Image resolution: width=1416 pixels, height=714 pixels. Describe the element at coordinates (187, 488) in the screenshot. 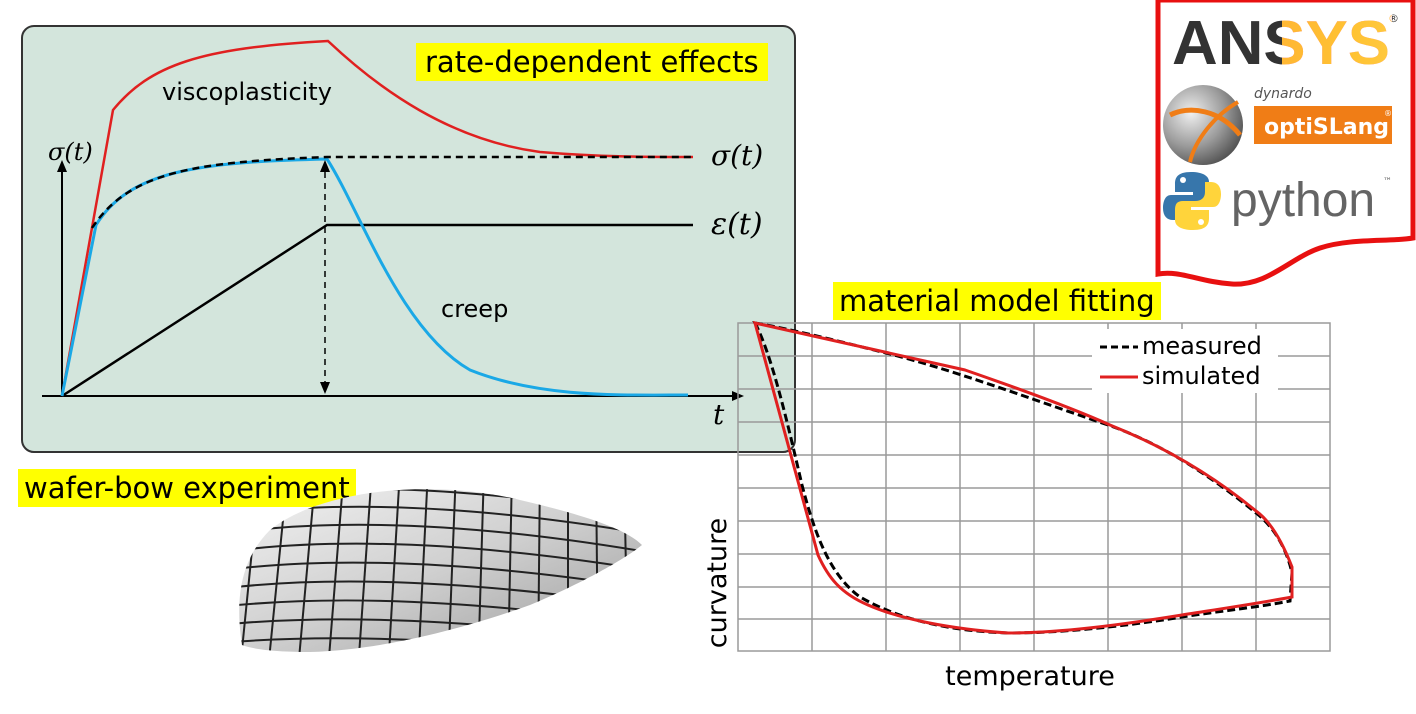

I see `wafer-bow-title: wafer-bow experiment` at that location.